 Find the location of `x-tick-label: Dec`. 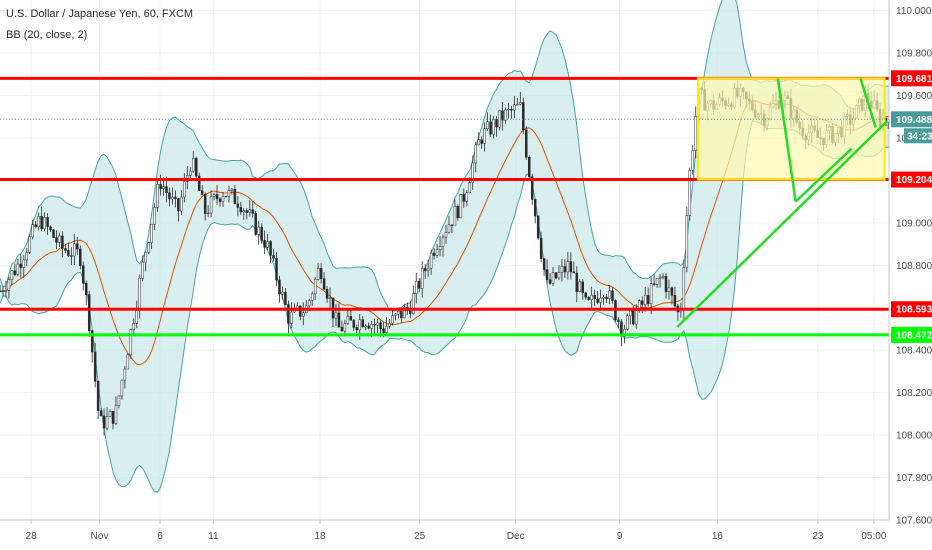

x-tick-label: Dec is located at coordinates (516, 536).